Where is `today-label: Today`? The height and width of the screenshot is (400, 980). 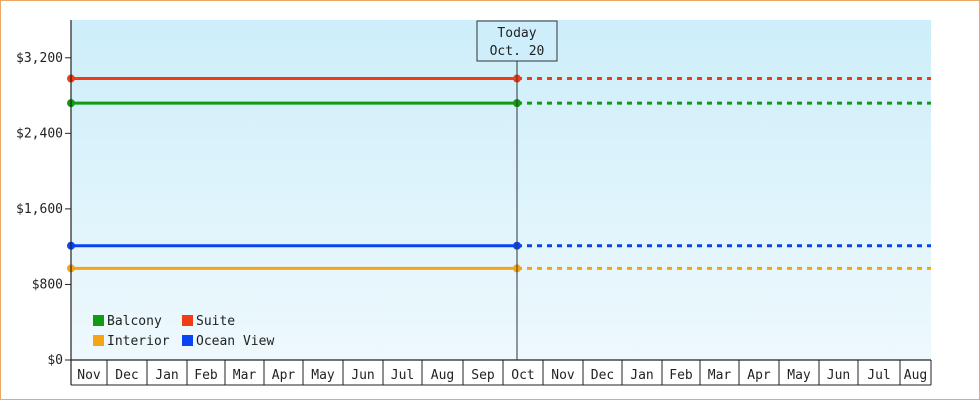
today-label: Today is located at coordinates (516, 33).